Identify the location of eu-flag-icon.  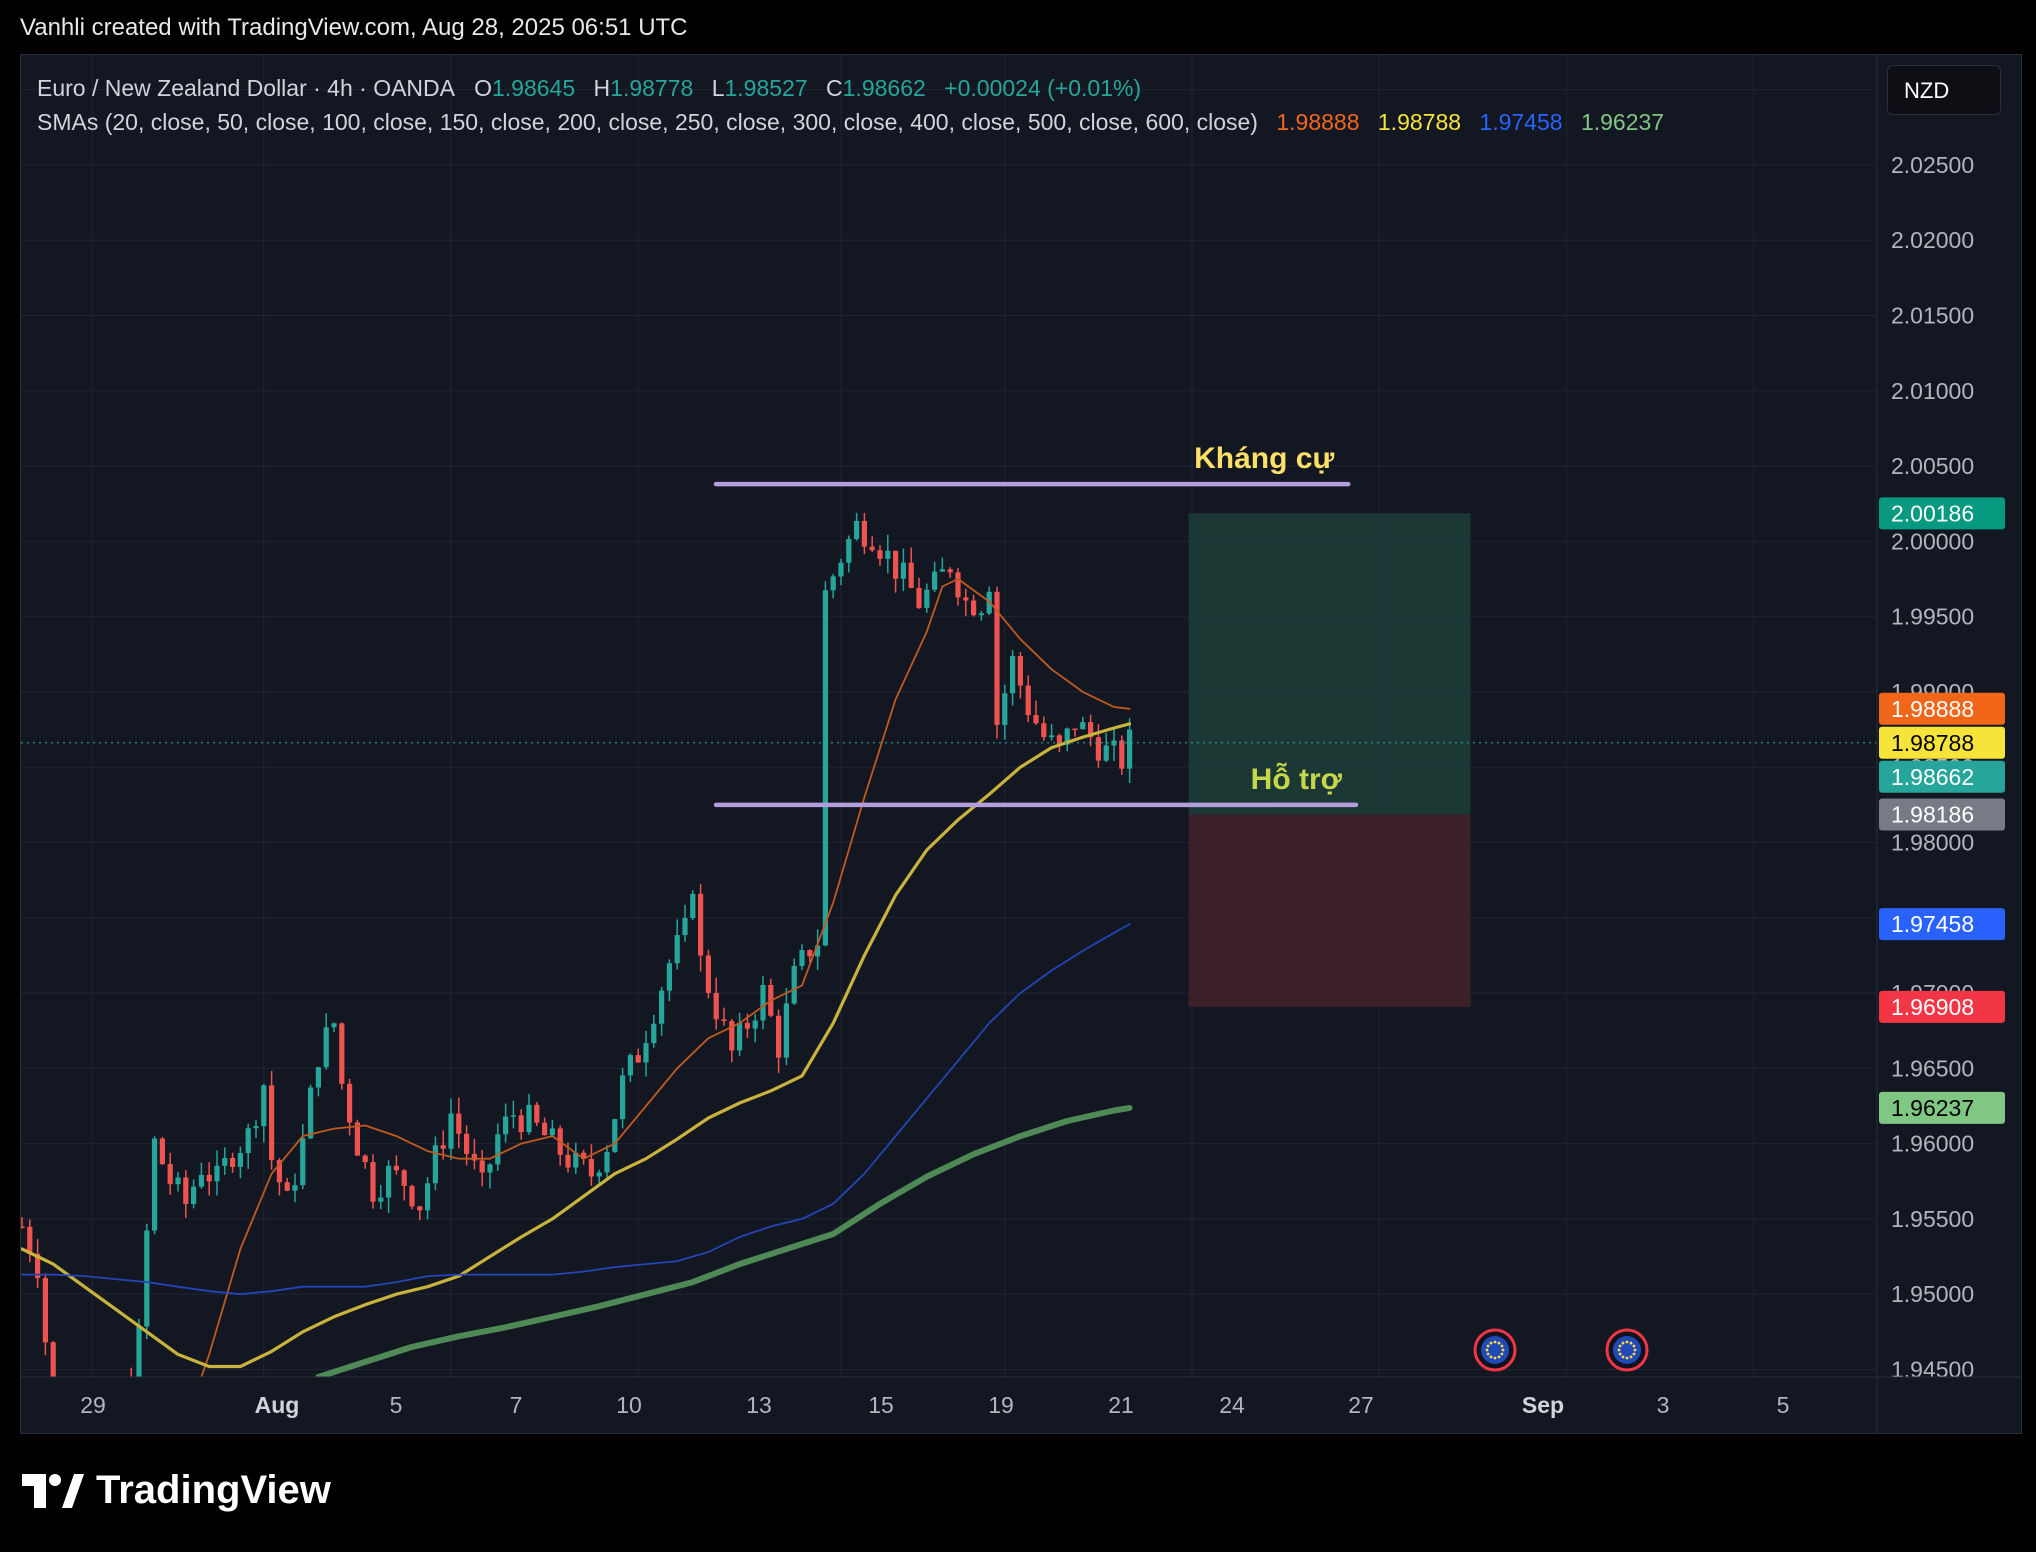
(1627, 1350).